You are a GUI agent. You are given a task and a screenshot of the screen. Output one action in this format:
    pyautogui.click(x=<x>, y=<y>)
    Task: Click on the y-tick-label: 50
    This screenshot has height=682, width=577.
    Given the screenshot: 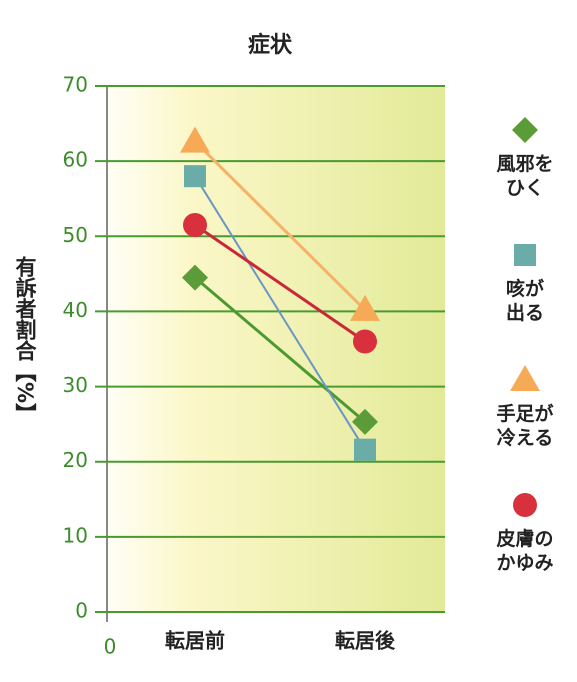 What is the action you would take?
    pyautogui.click(x=75, y=235)
    